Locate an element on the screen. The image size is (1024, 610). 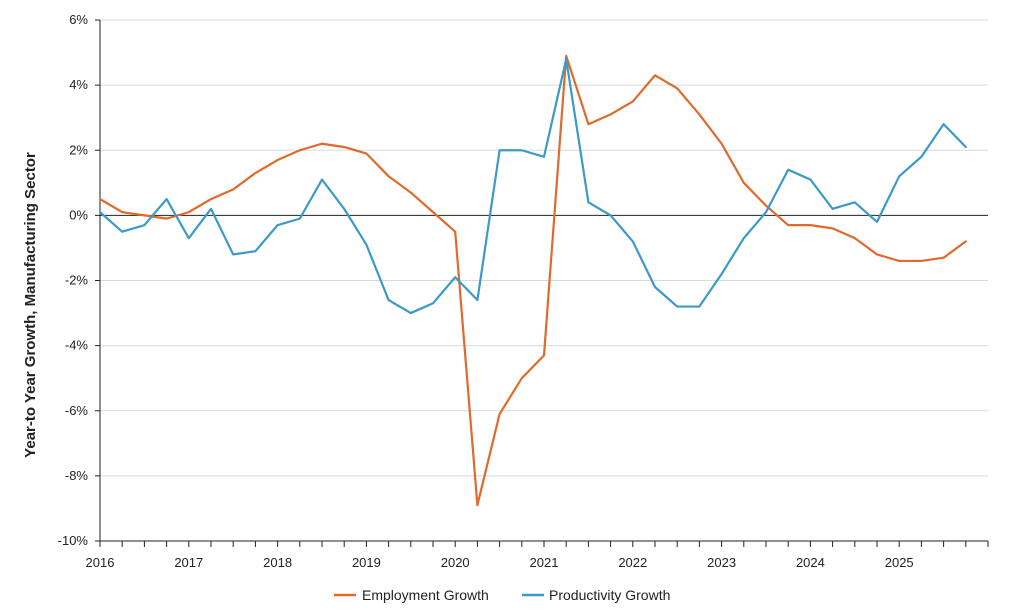
y-tick-label: -4% is located at coordinates (77, 345).